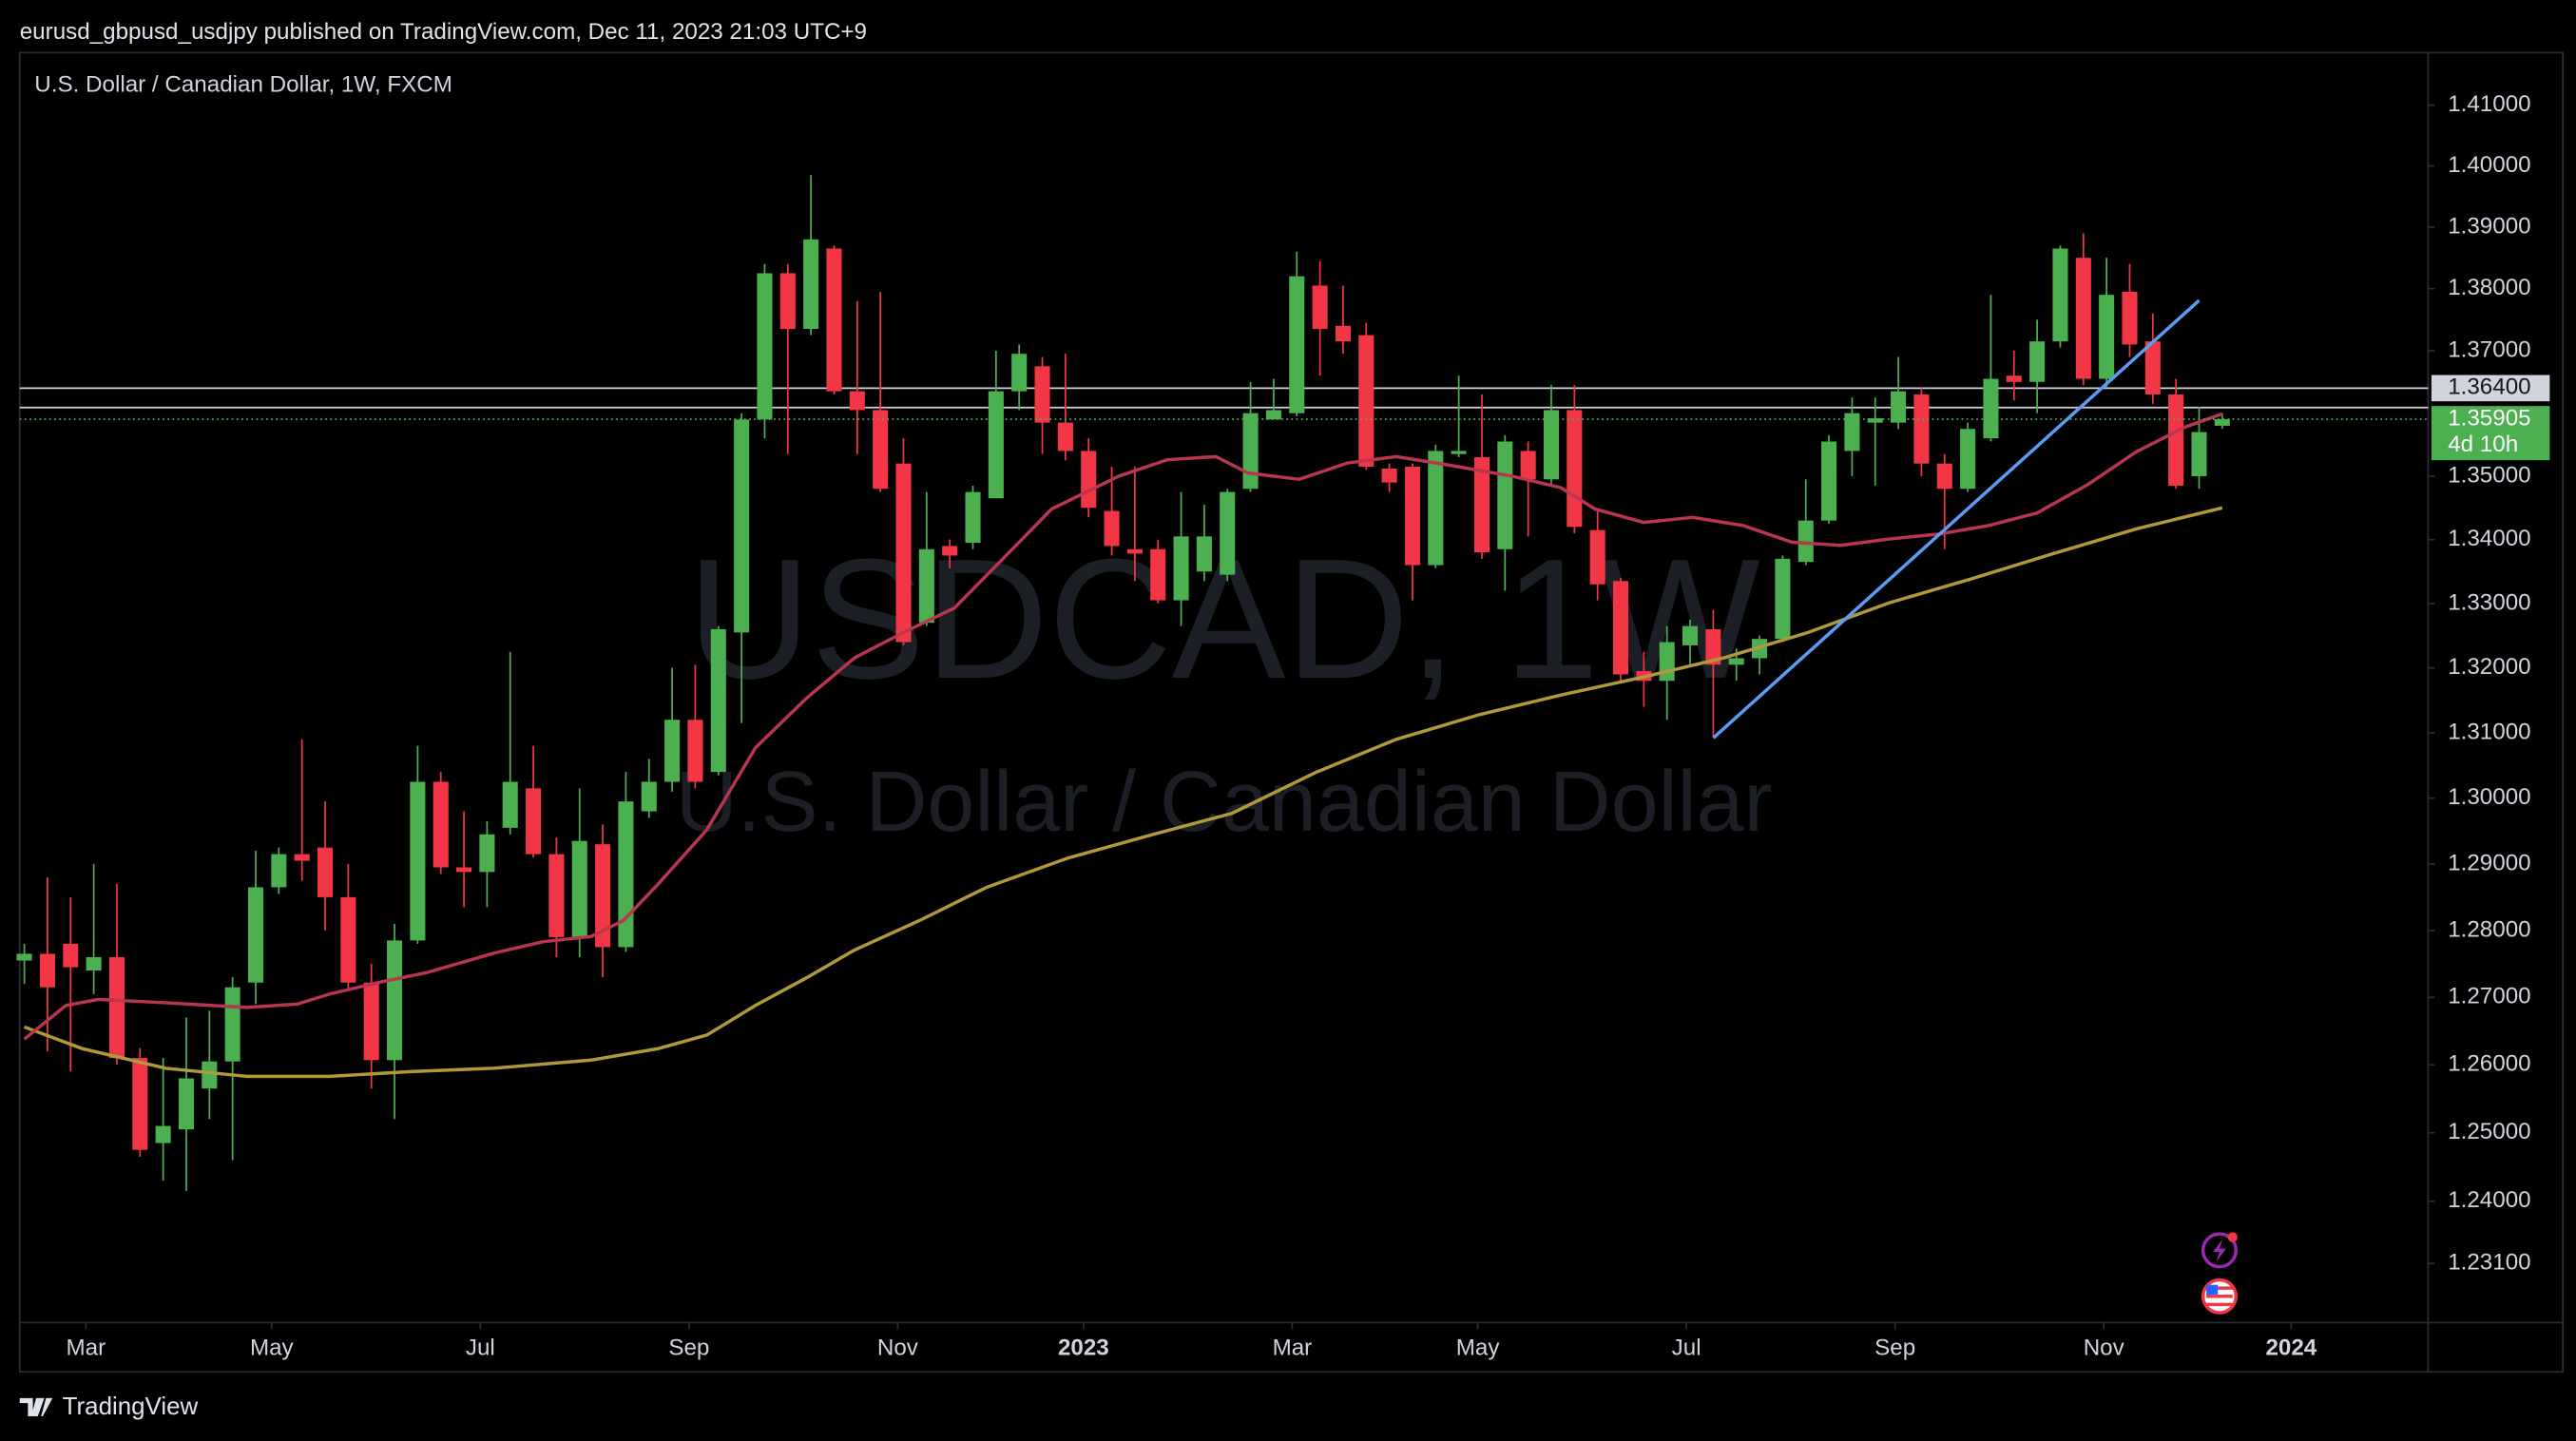  I want to click on flag-stripe, so click(2219, 1304).